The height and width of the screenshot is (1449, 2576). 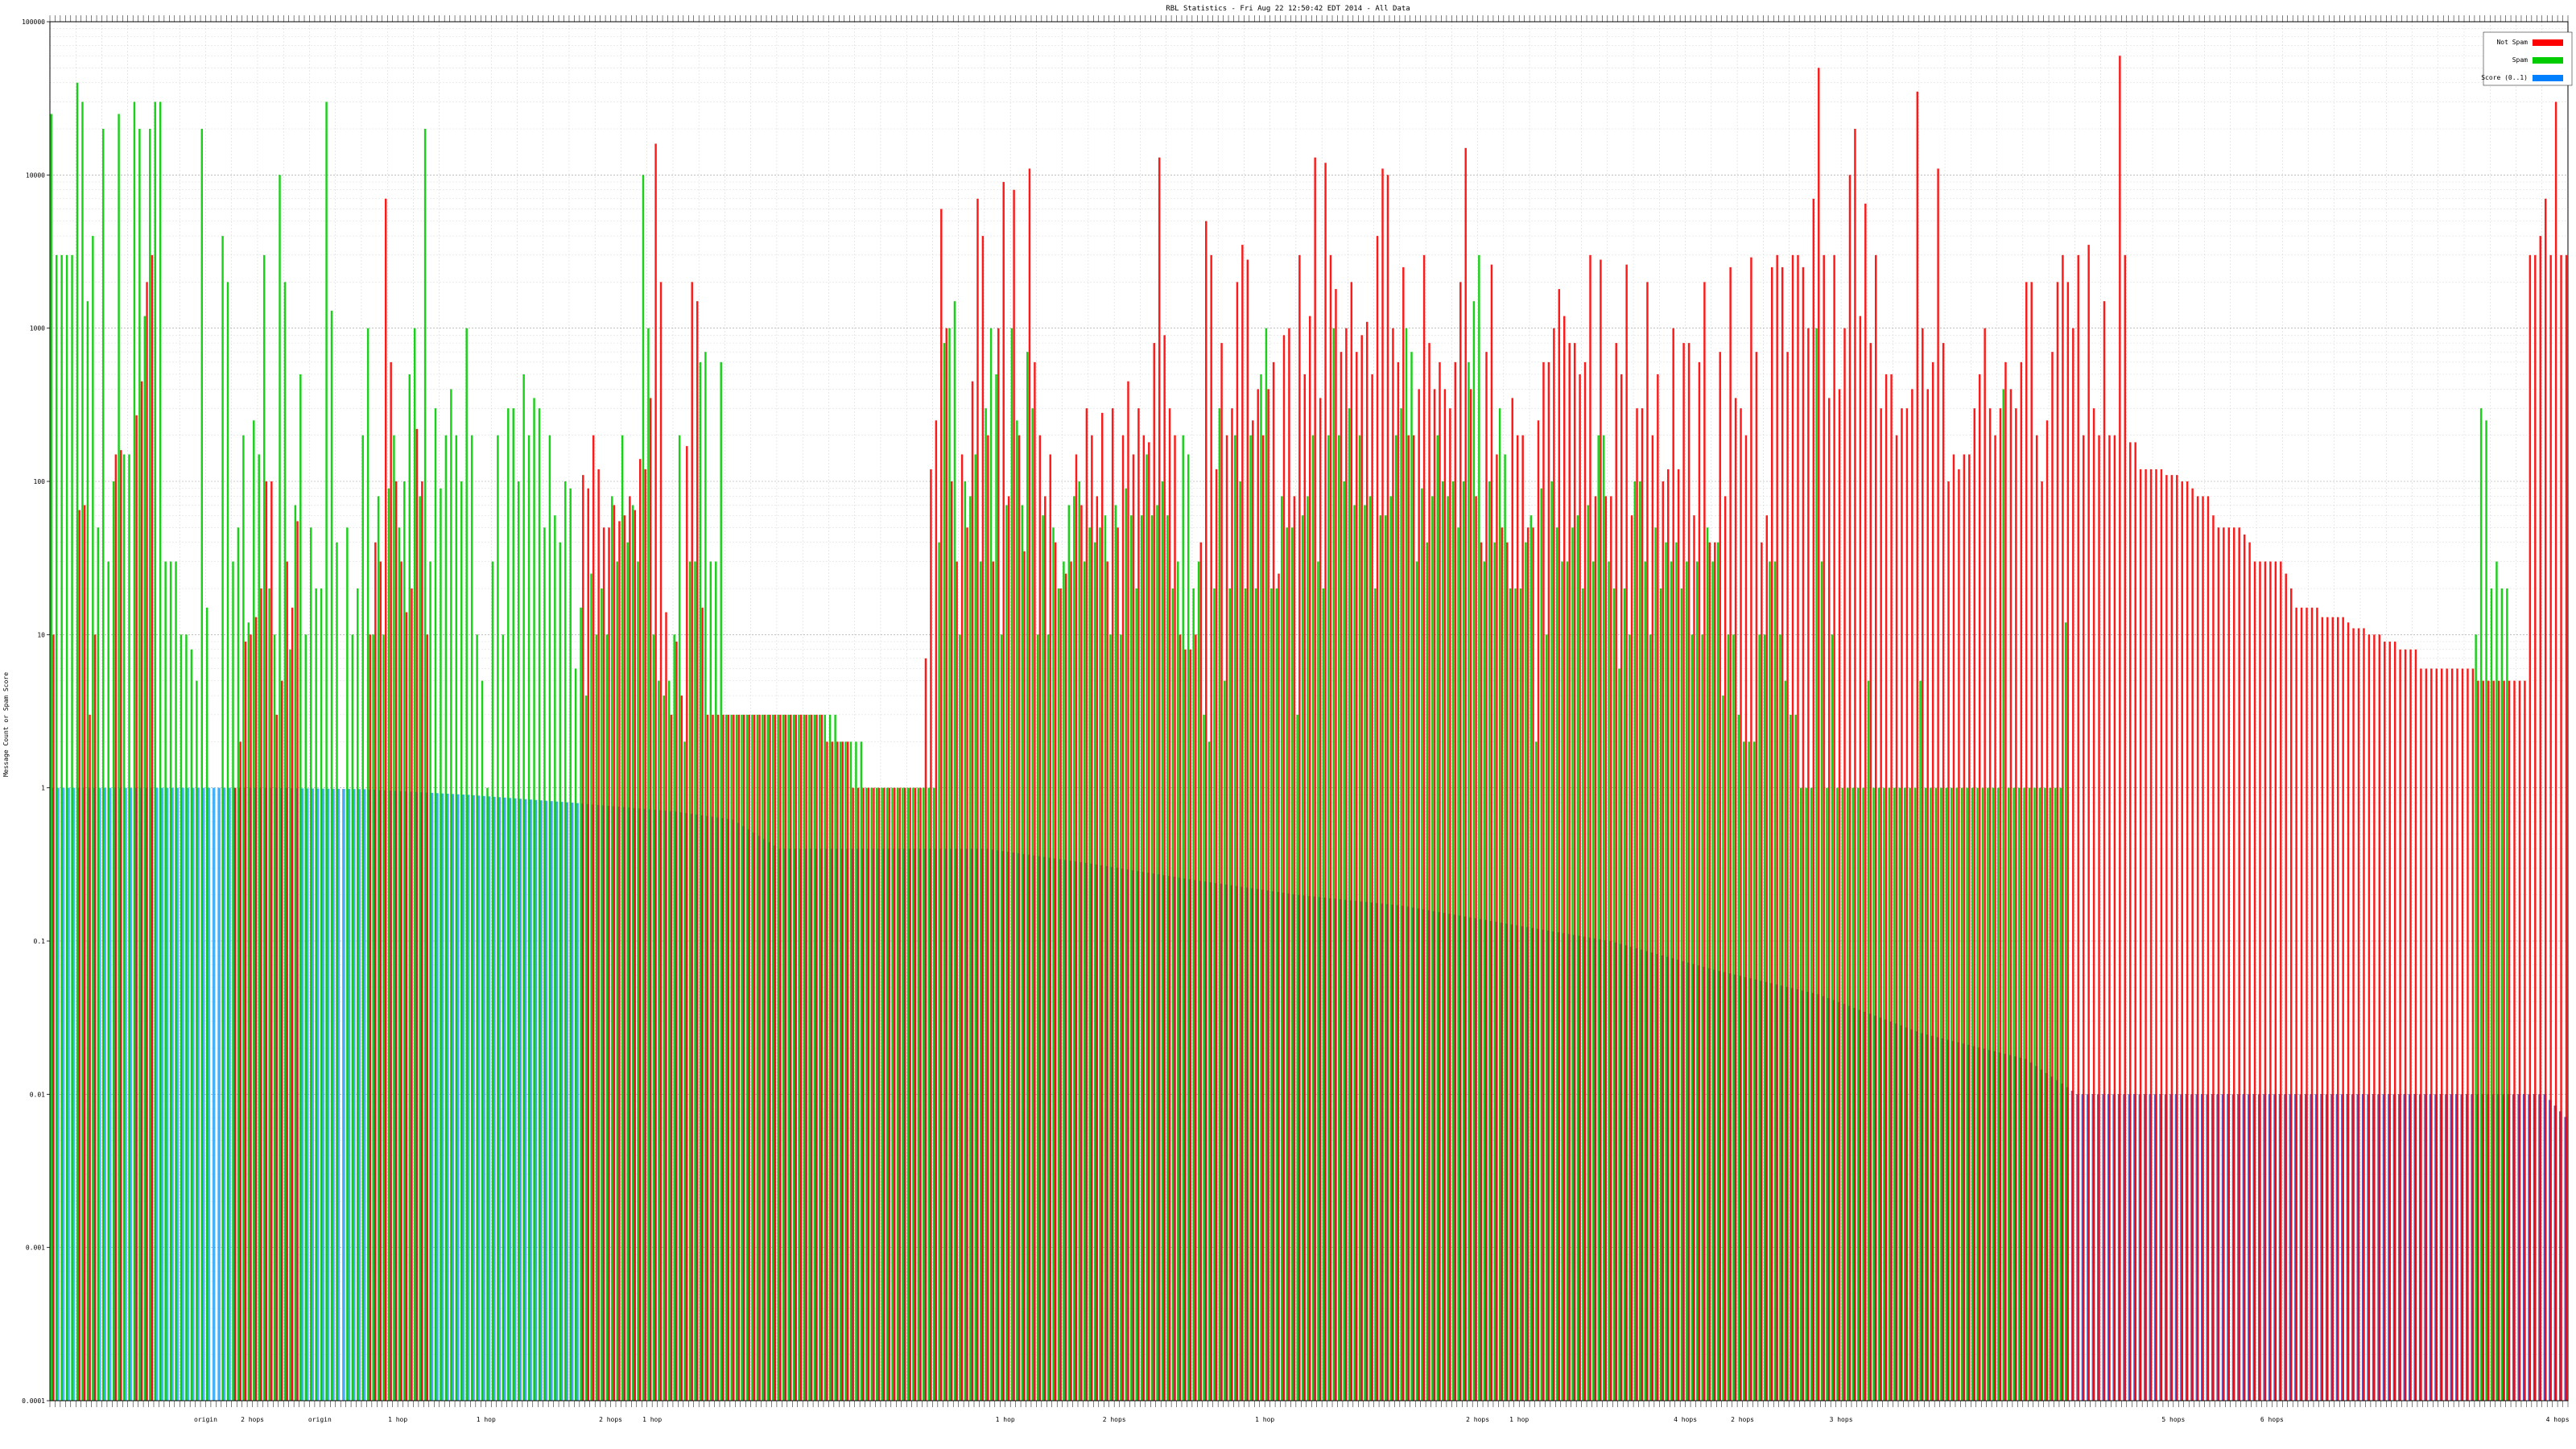 I want to click on x-group-label: 3 hops, so click(x=1841, y=1419).